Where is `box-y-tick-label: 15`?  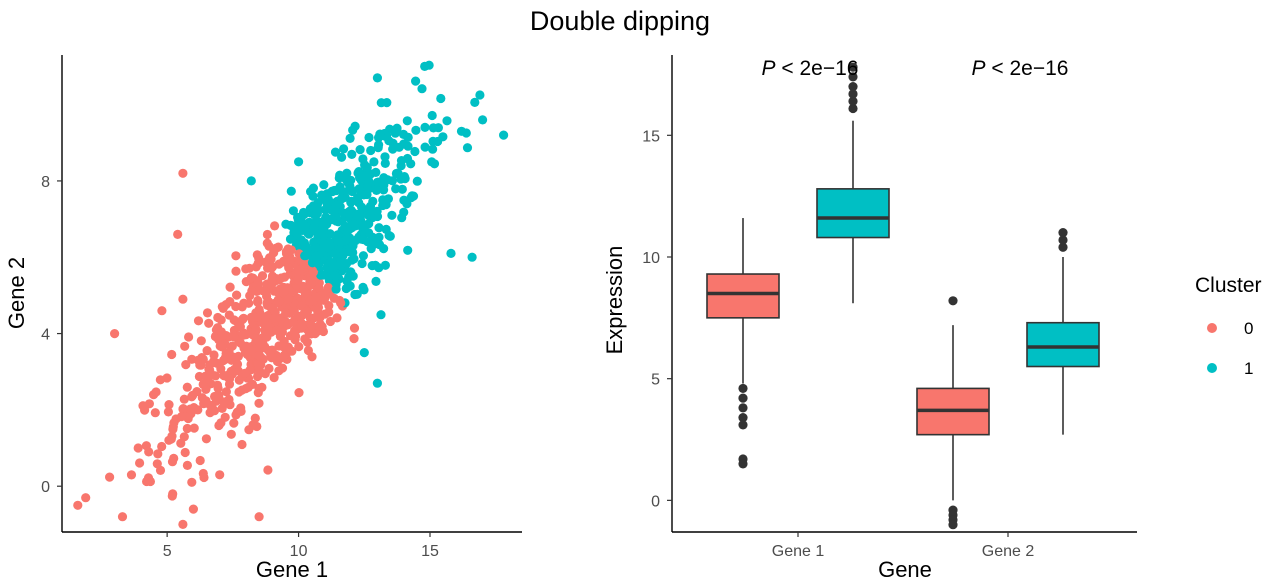
box-y-tick-label: 15 is located at coordinates (651, 136).